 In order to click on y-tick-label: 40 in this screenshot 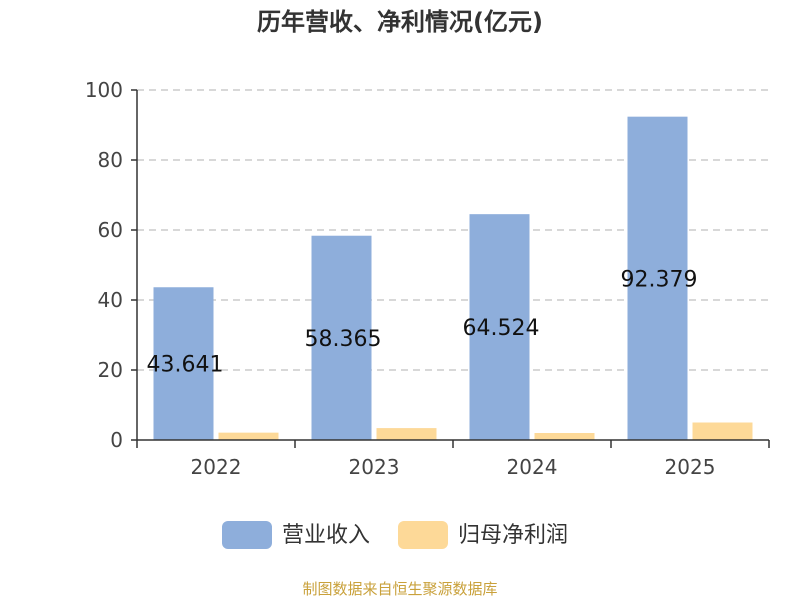, I will do `click(110, 300)`.